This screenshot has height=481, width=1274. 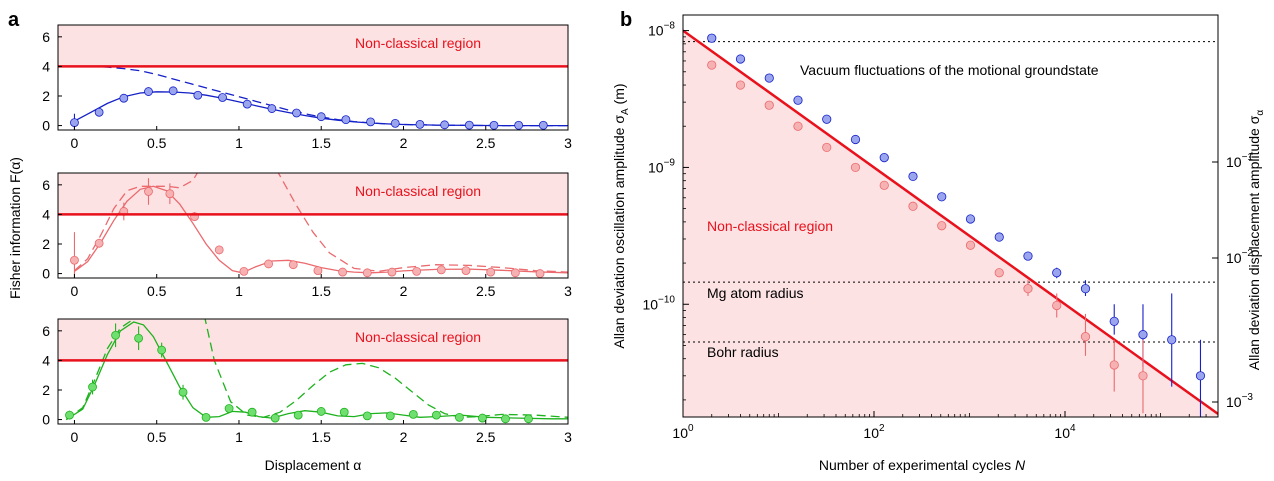 What do you see at coordinates (626, 20) in the screenshot?
I see `panel-b-label: b` at bounding box center [626, 20].